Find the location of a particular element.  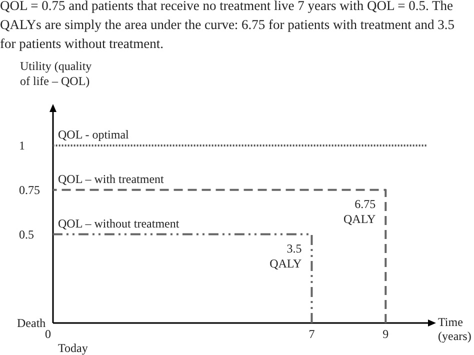

text: Today is located at coordinates (73, 348).